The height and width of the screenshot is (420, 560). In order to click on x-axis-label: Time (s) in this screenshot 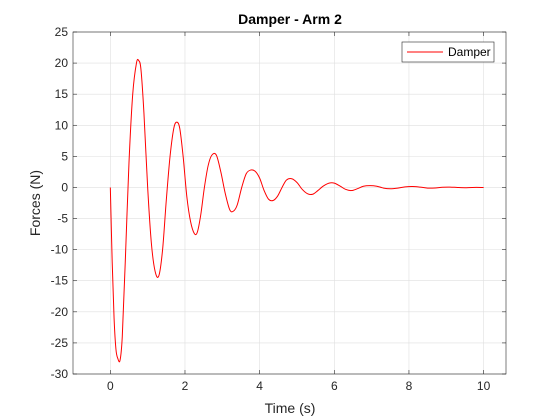, I will do `click(290, 408)`.